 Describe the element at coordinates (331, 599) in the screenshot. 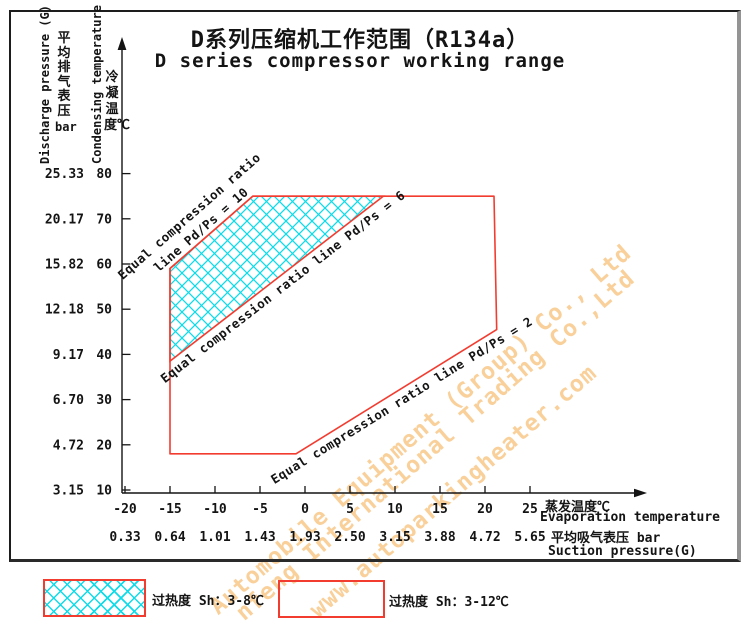

I see `legend-swatch-blank` at that location.